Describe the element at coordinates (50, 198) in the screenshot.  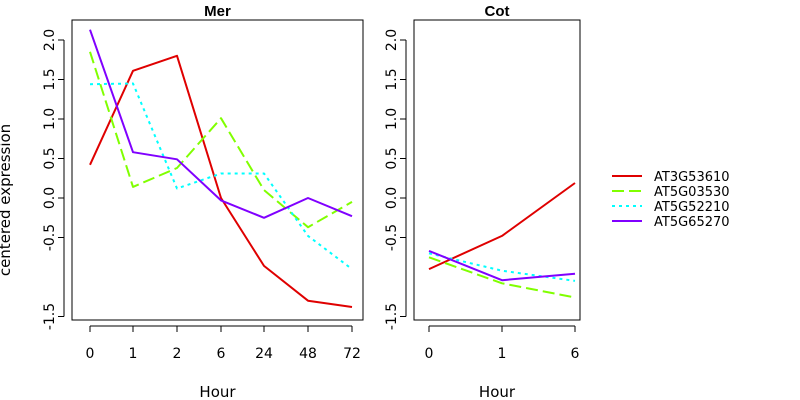
I see `panel-0-y-tick-label: 0.0` at that location.